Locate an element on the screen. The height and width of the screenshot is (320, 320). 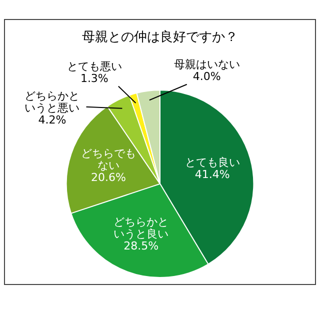
data-label: 28.5% is located at coordinates (141, 246).